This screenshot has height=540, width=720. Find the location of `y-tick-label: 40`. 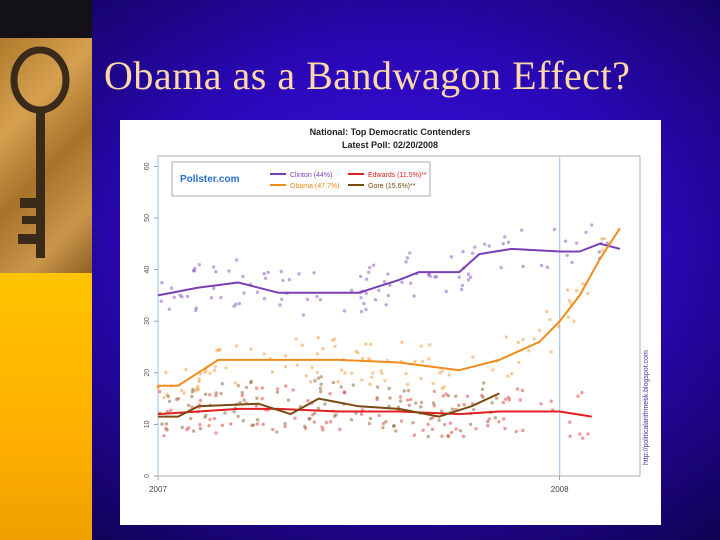

y-tick-label: 40 is located at coordinates (147, 270).